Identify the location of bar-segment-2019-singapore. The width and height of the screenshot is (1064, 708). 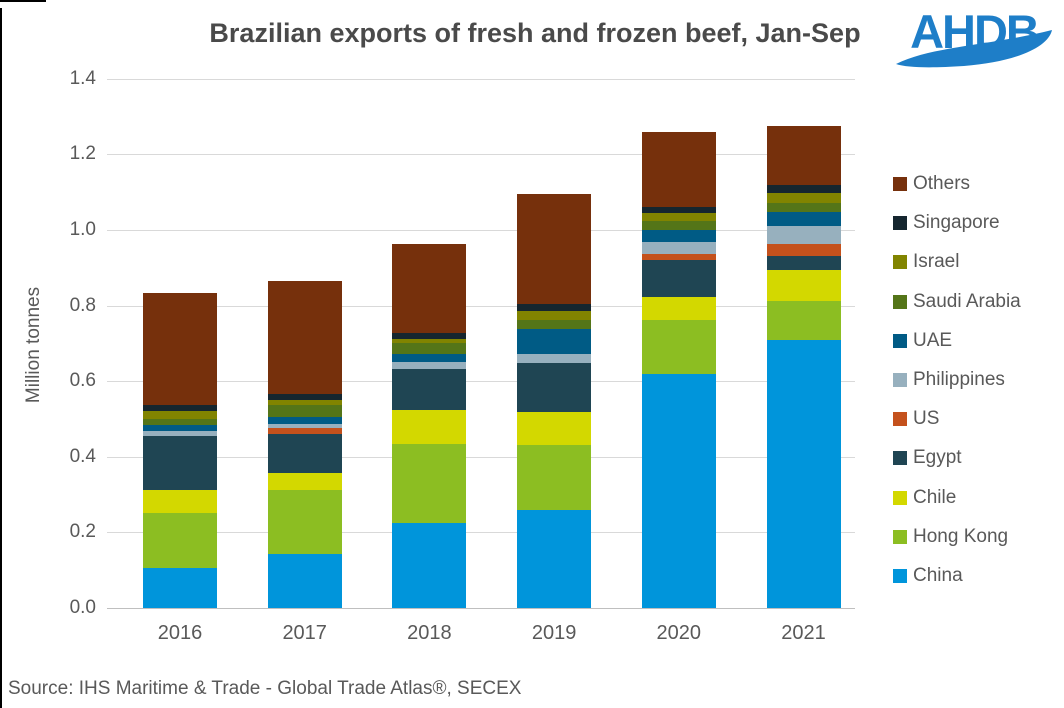
(554, 307).